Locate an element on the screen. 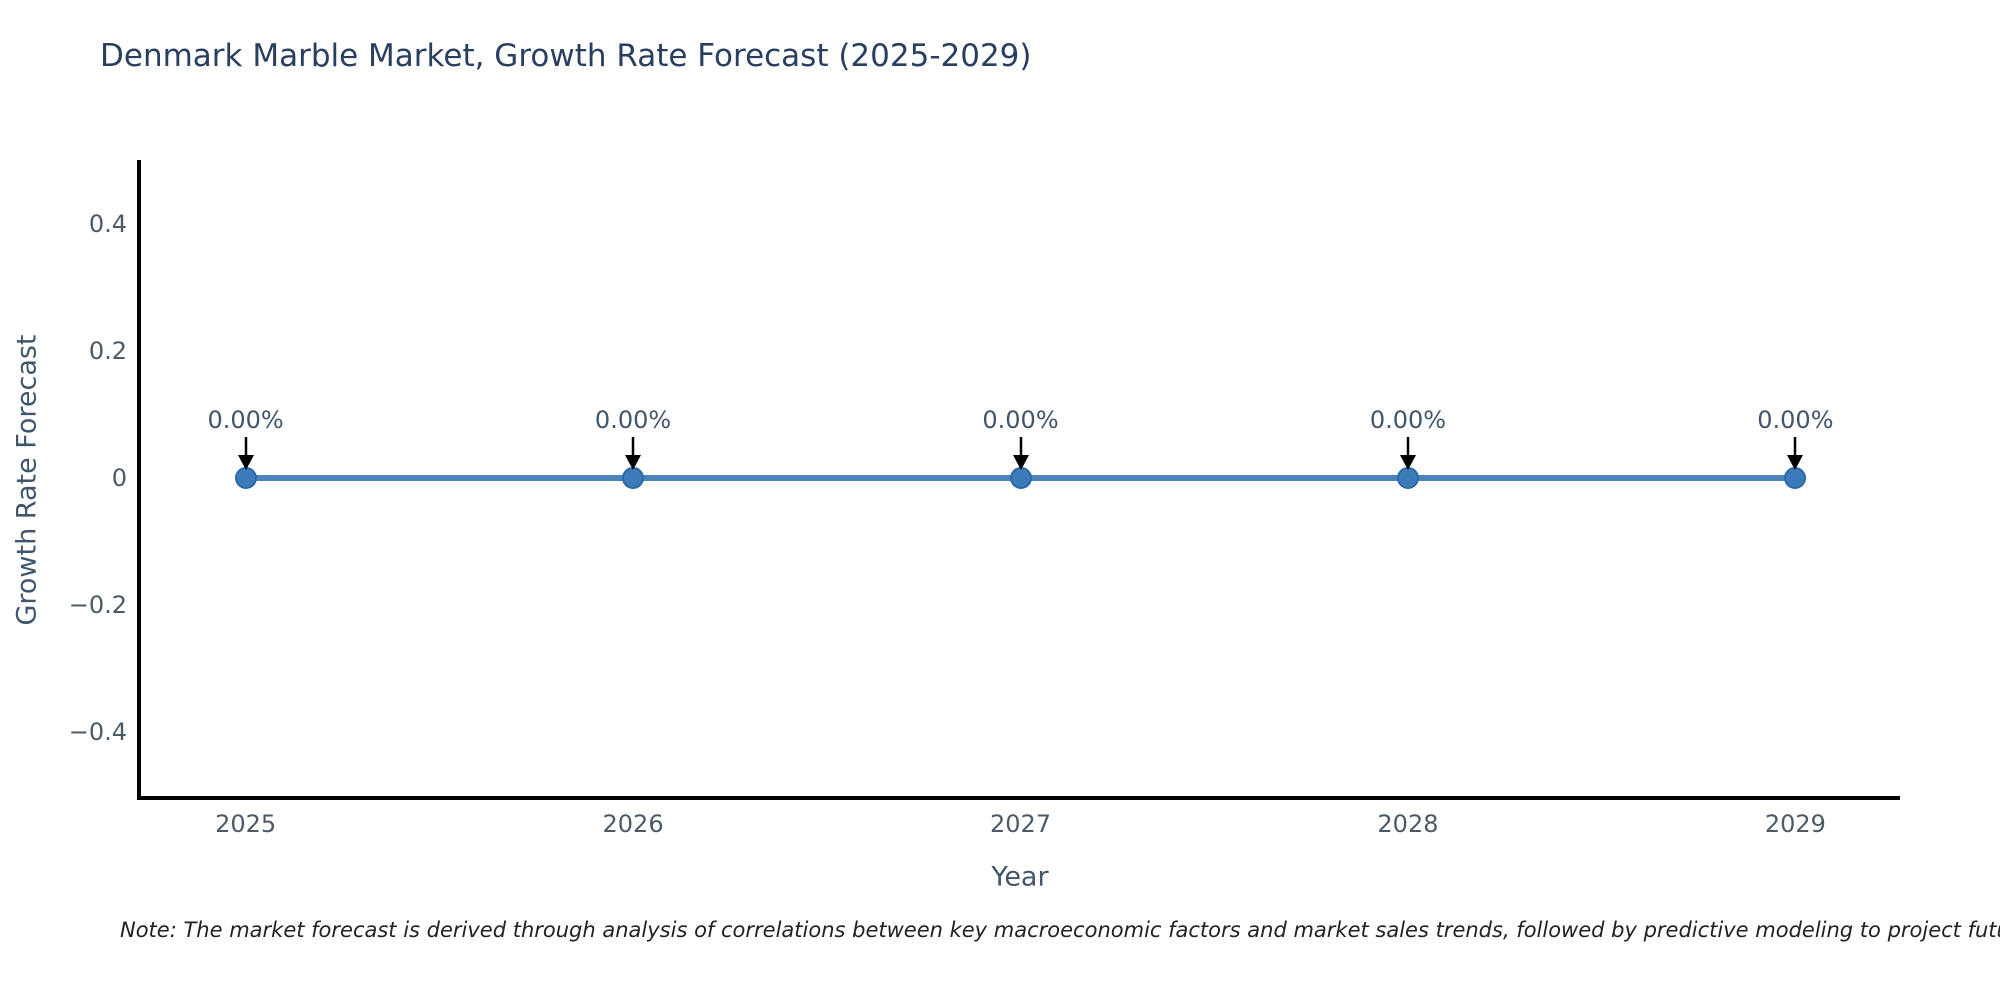  y-tick-label: 0 is located at coordinates (119, 478).